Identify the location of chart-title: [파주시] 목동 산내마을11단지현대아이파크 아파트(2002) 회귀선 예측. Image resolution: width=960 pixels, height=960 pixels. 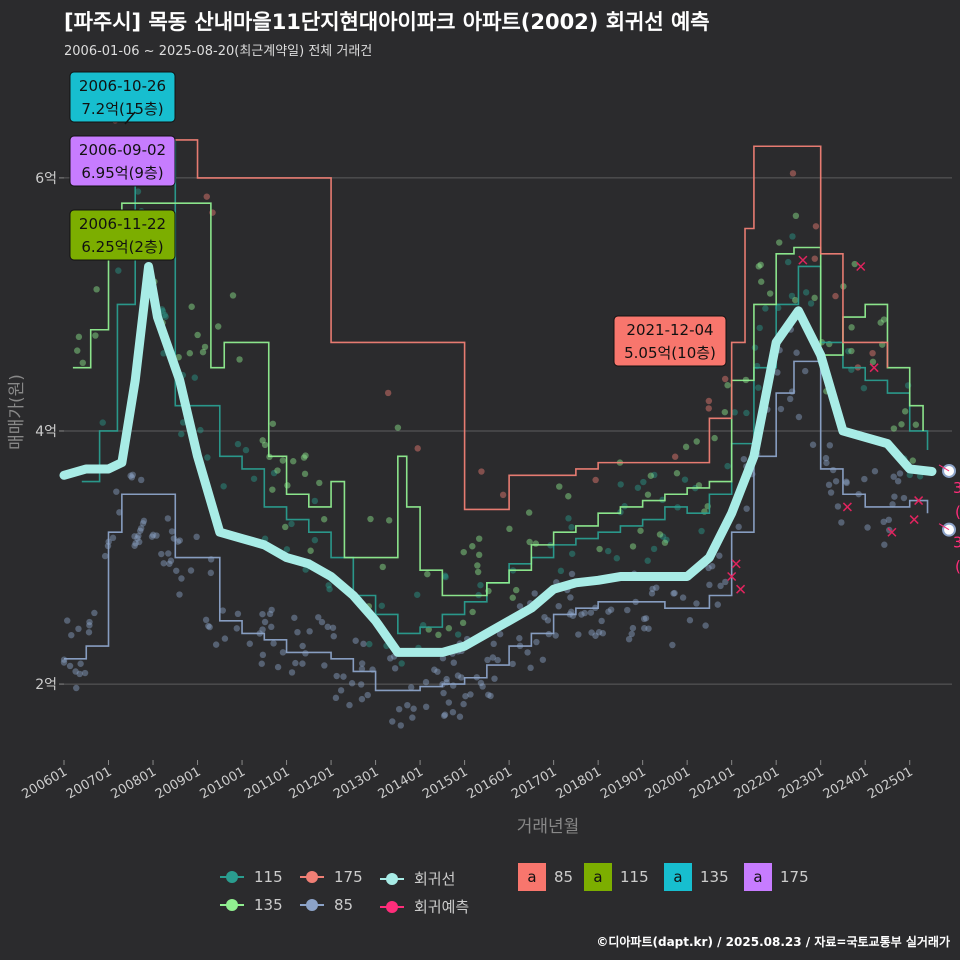
(387, 22).